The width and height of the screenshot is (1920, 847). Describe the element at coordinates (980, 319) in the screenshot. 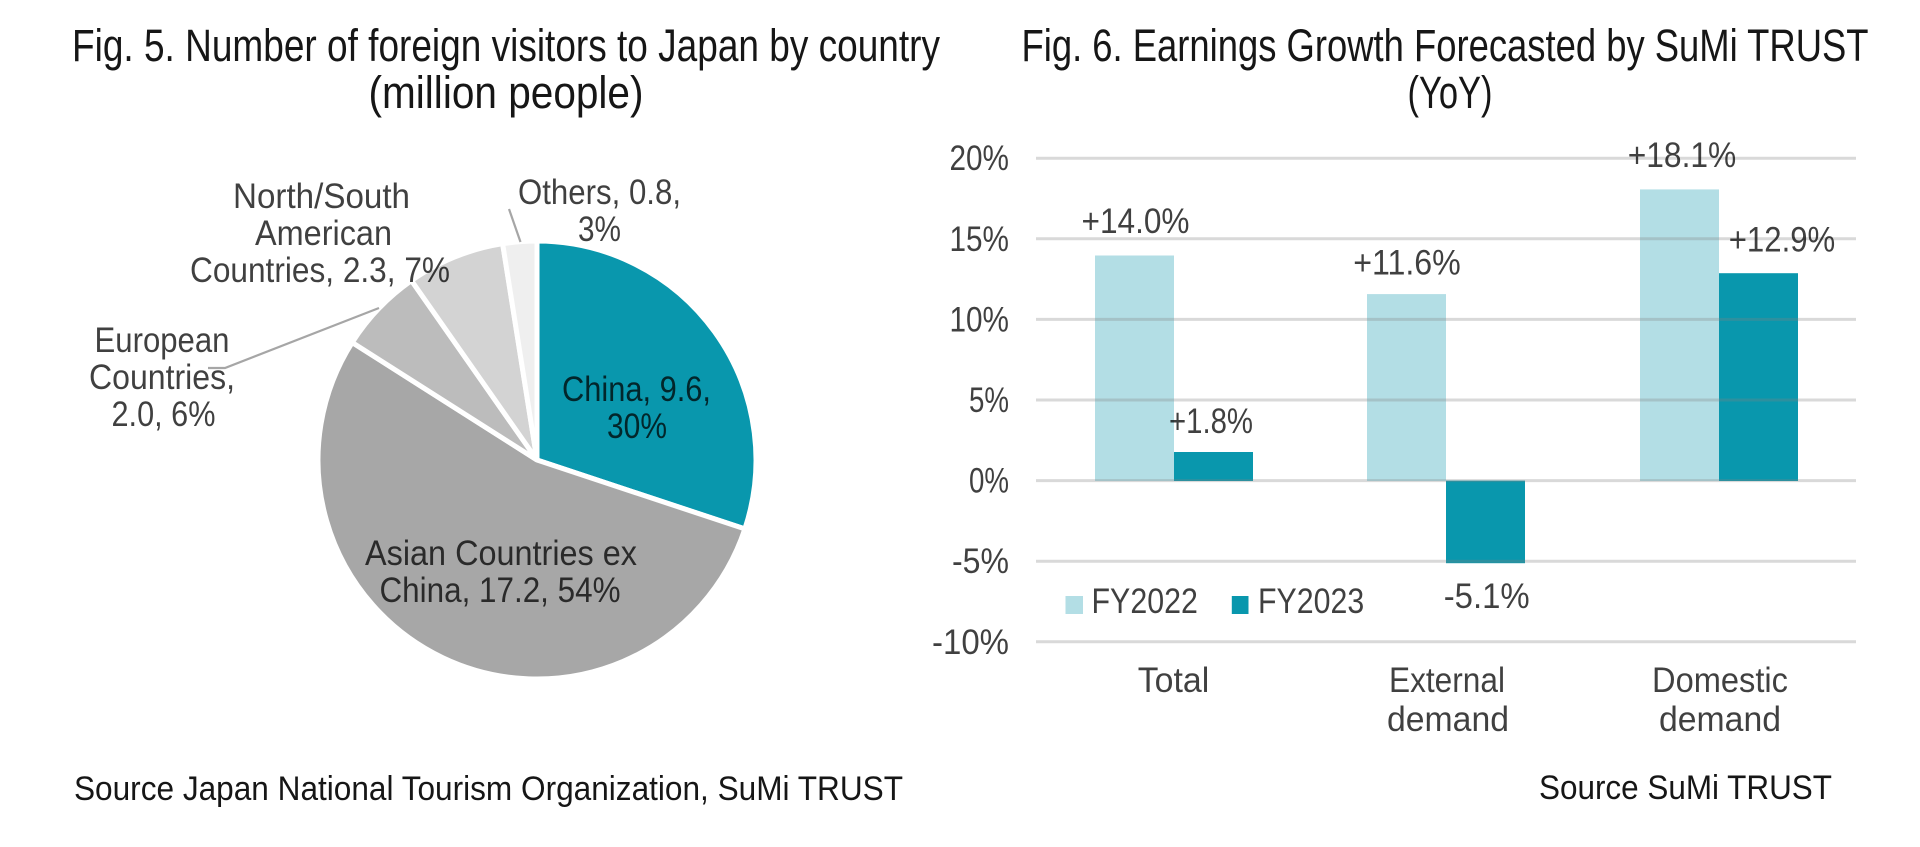

I see `svg-text: 10%` at that location.